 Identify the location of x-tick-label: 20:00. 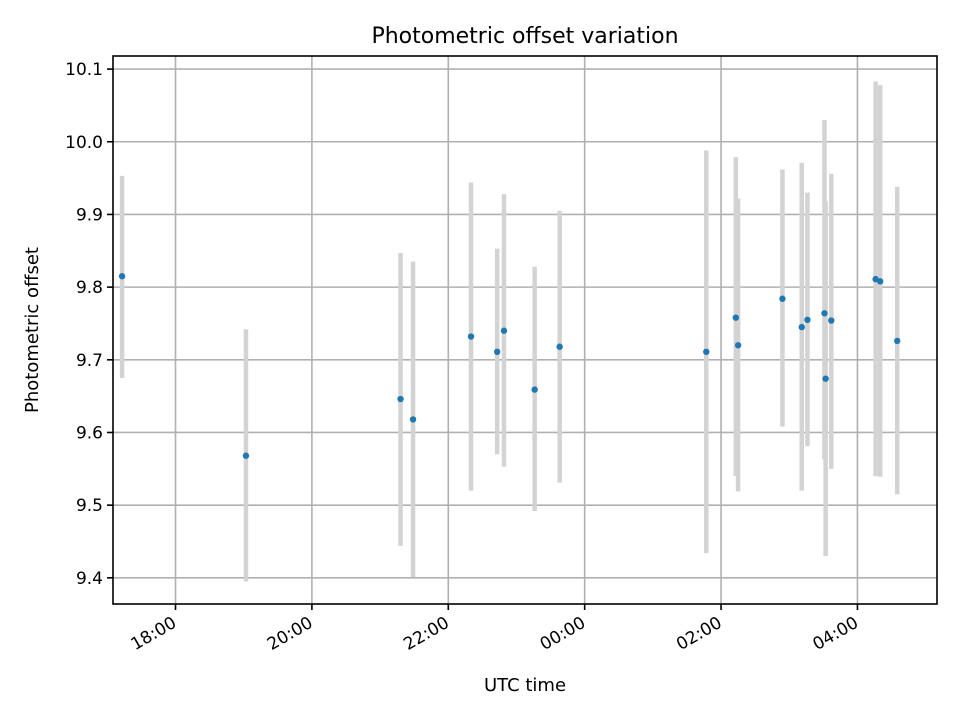
(290, 634).